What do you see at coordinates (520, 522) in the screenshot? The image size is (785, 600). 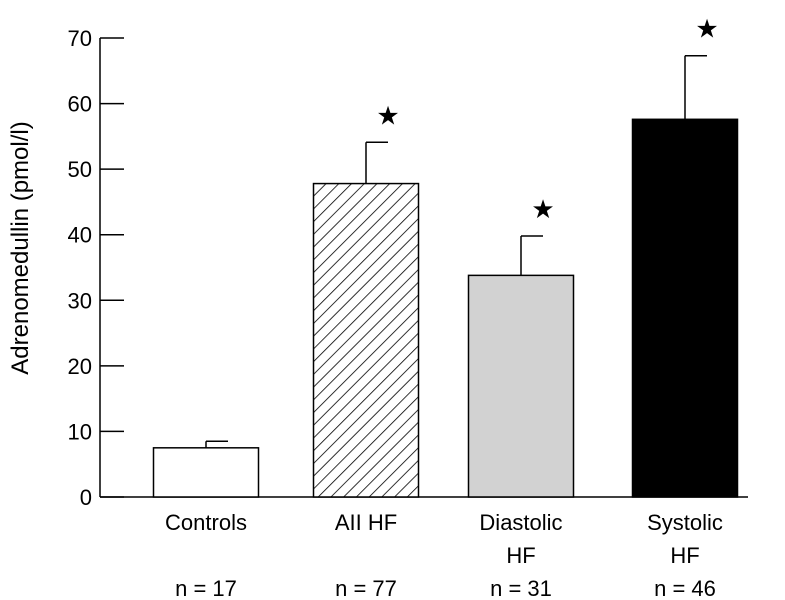 I see `category-label: Diastolic` at bounding box center [520, 522].